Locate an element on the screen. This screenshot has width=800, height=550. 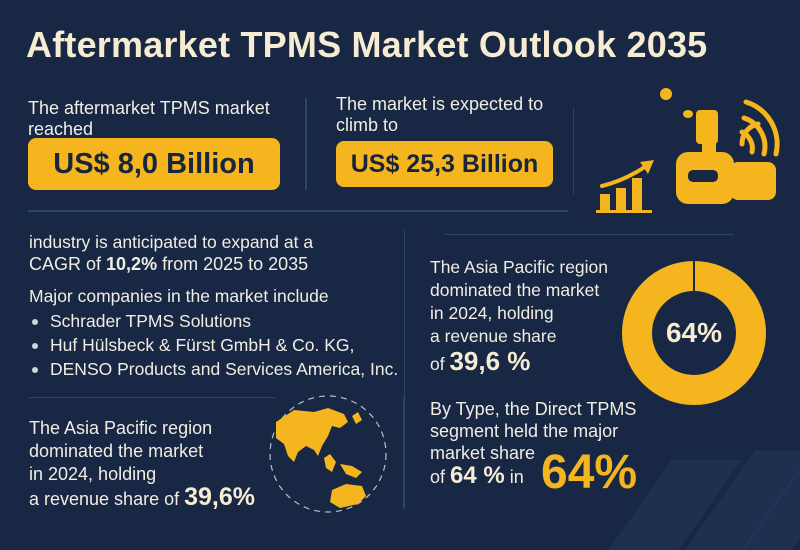
growth-line2: CAGR of 10,2% from 2025 to 2035 is located at coordinates (169, 264).